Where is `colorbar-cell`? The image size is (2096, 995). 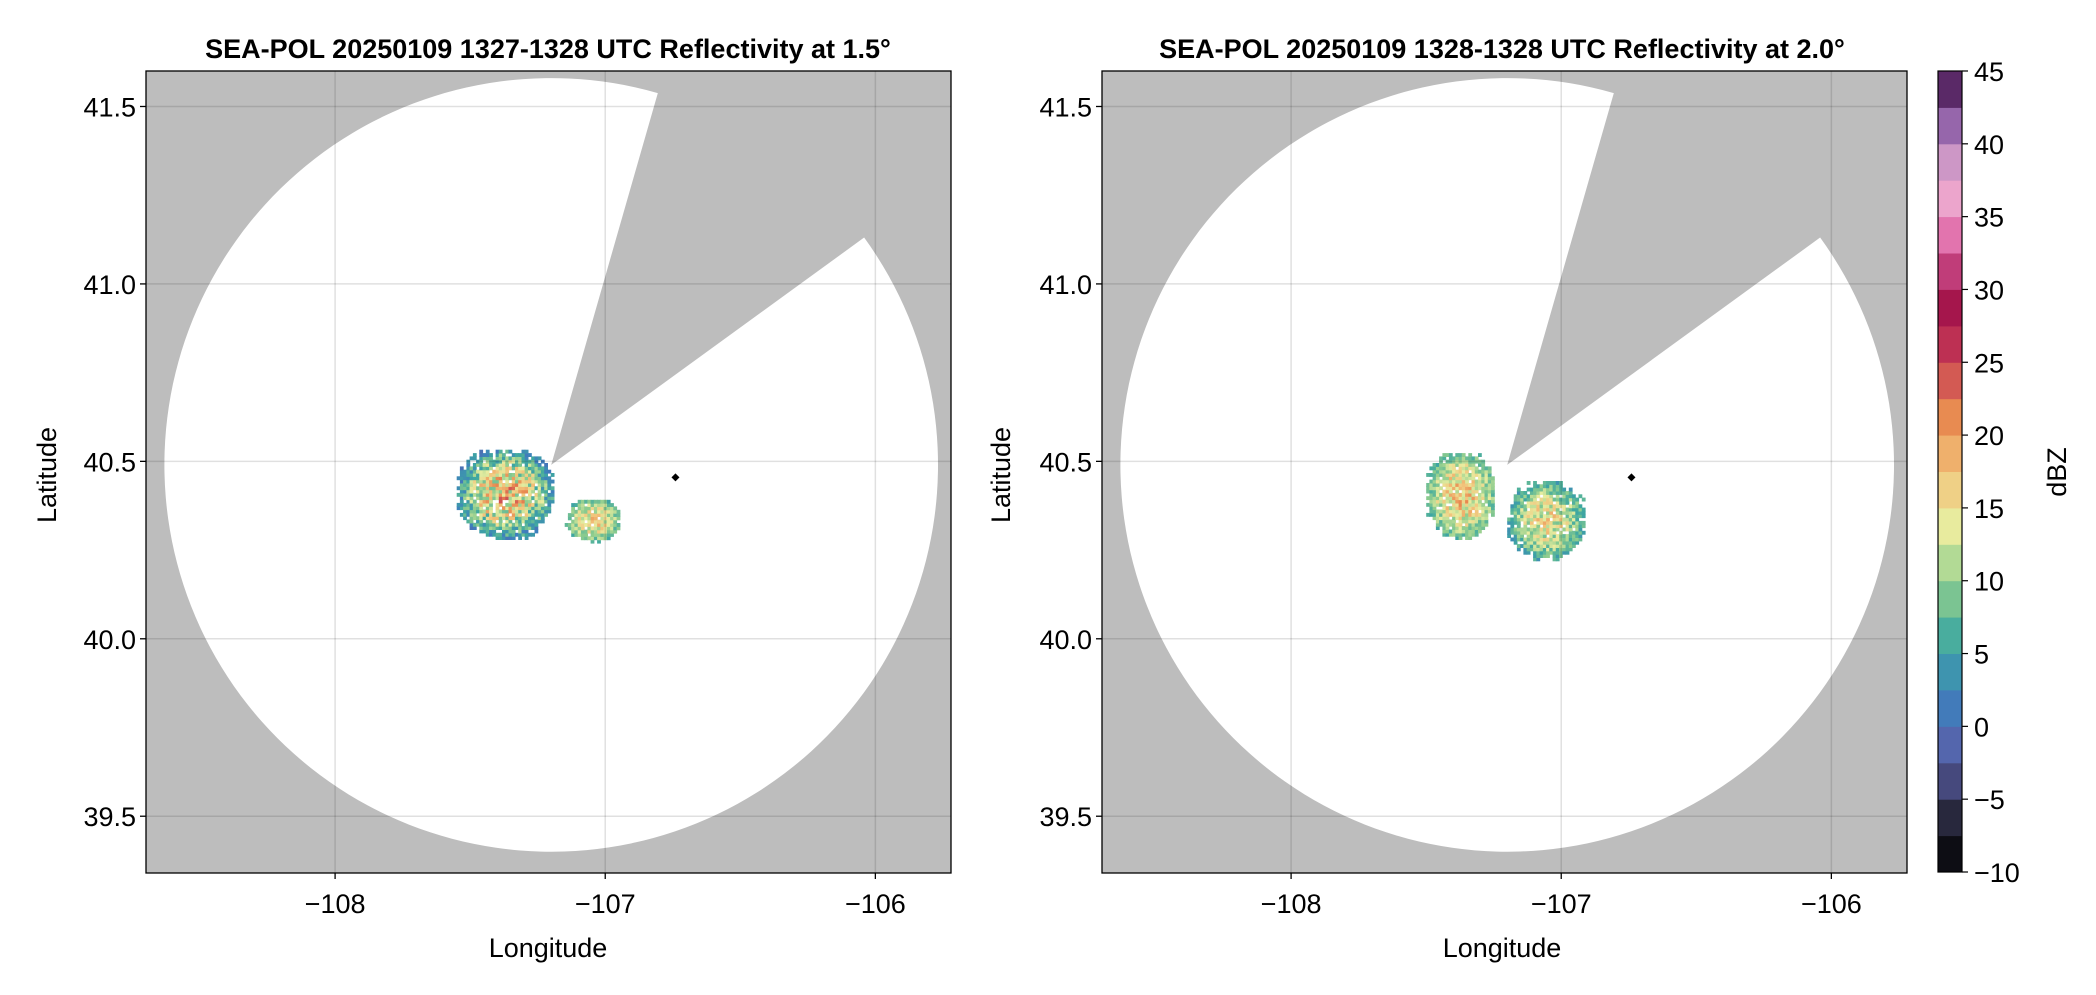 colorbar-cell is located at coordinates (1950, 781).